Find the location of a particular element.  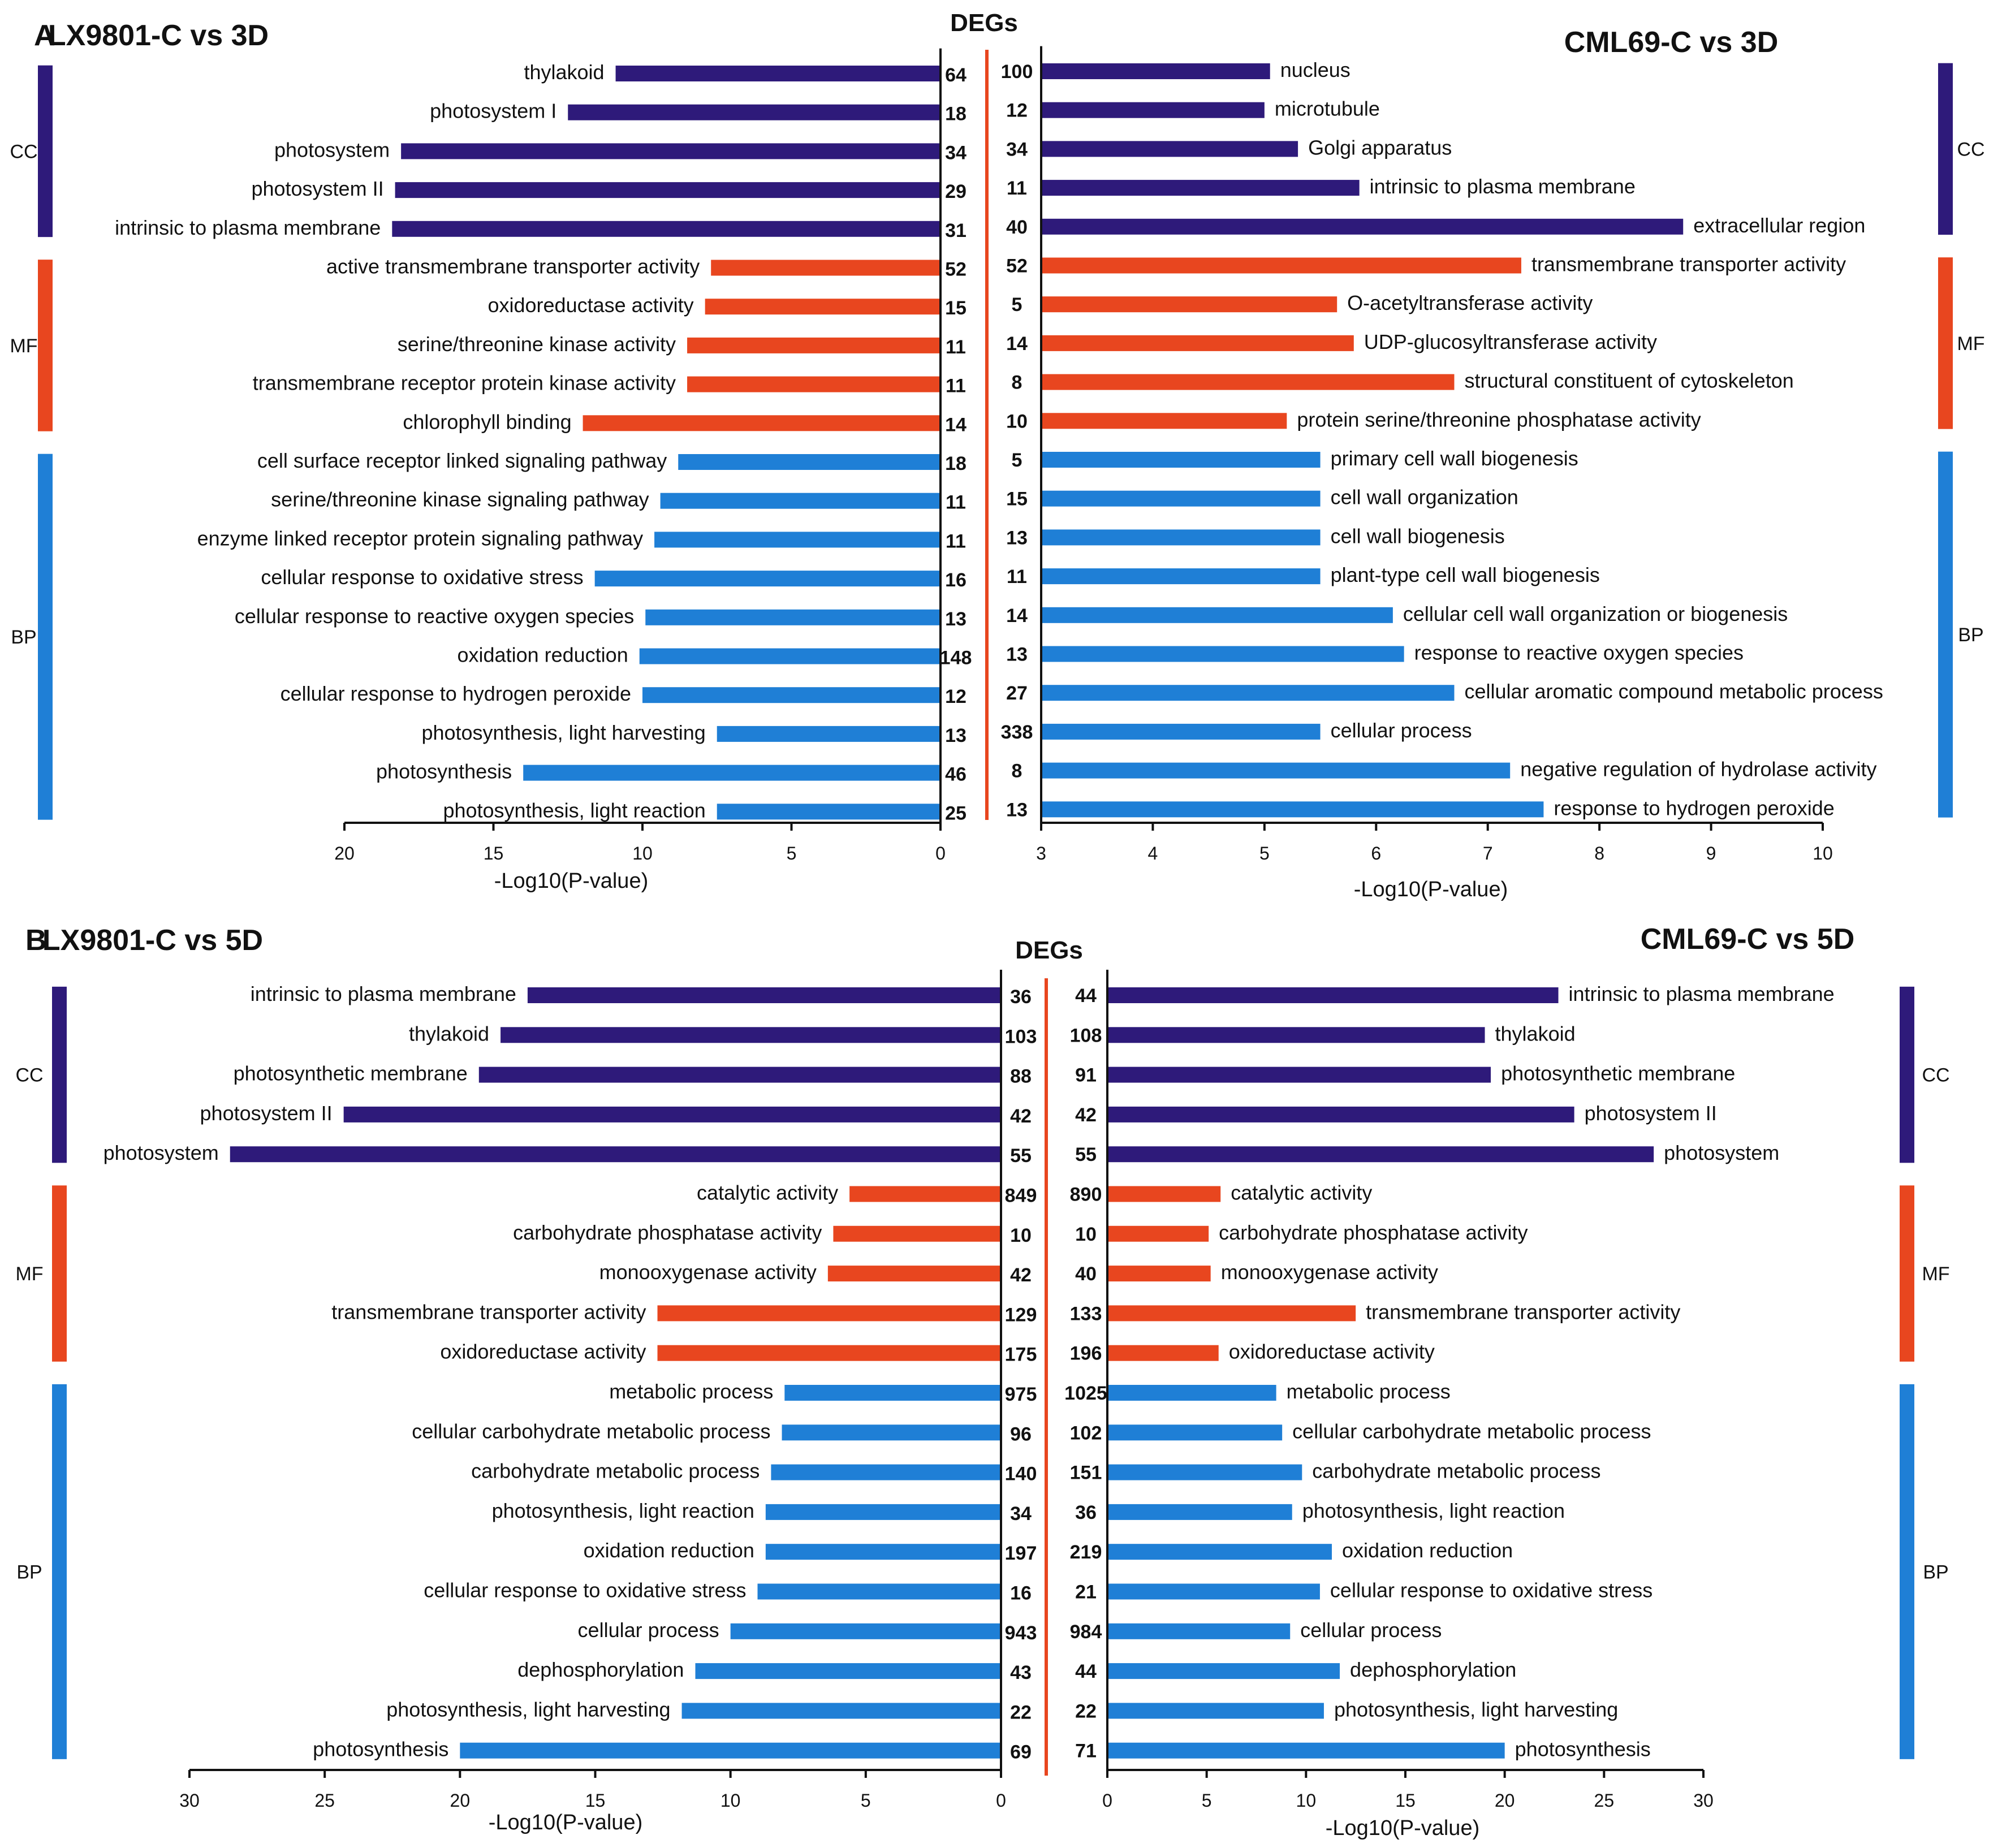

degs-count: 975 is located at coordinates (1021, 1394).